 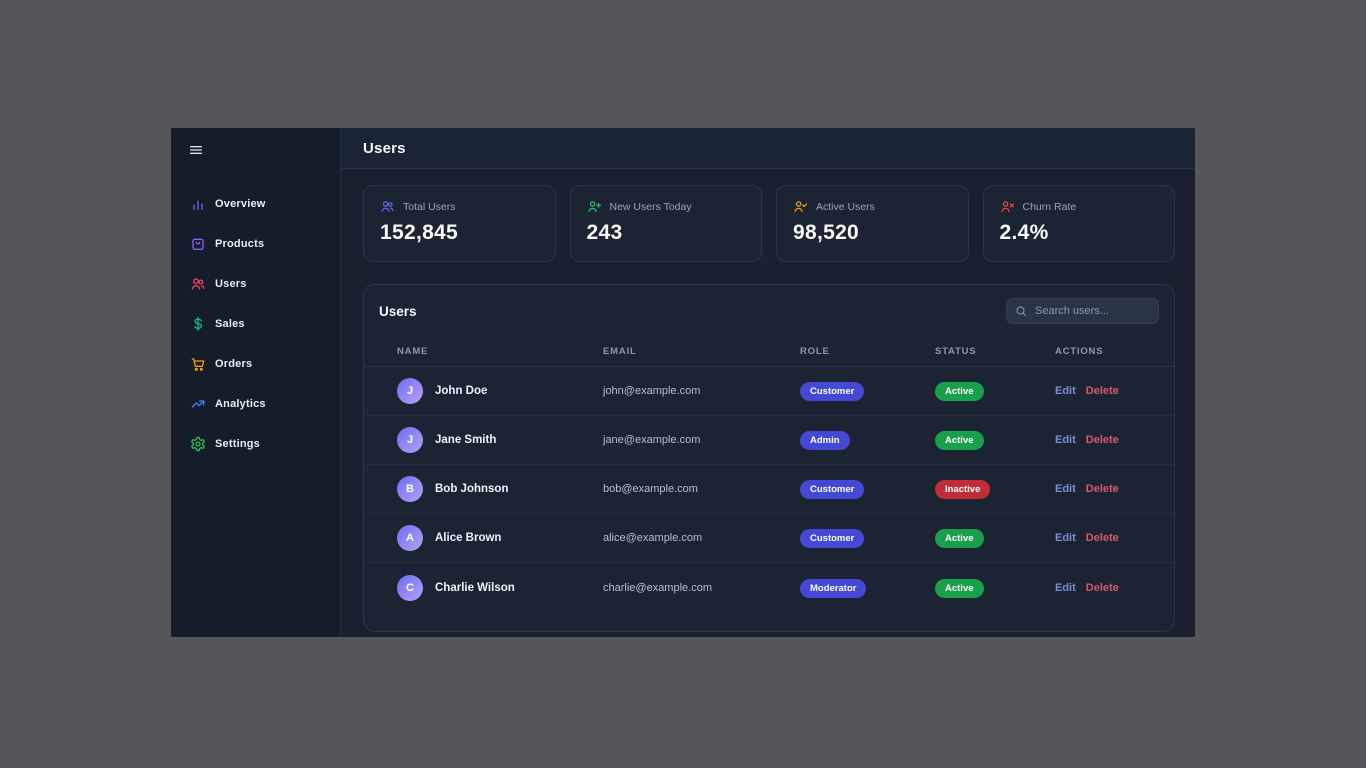 I want to click on column-header: ROLE, so click(x=815, y=351).